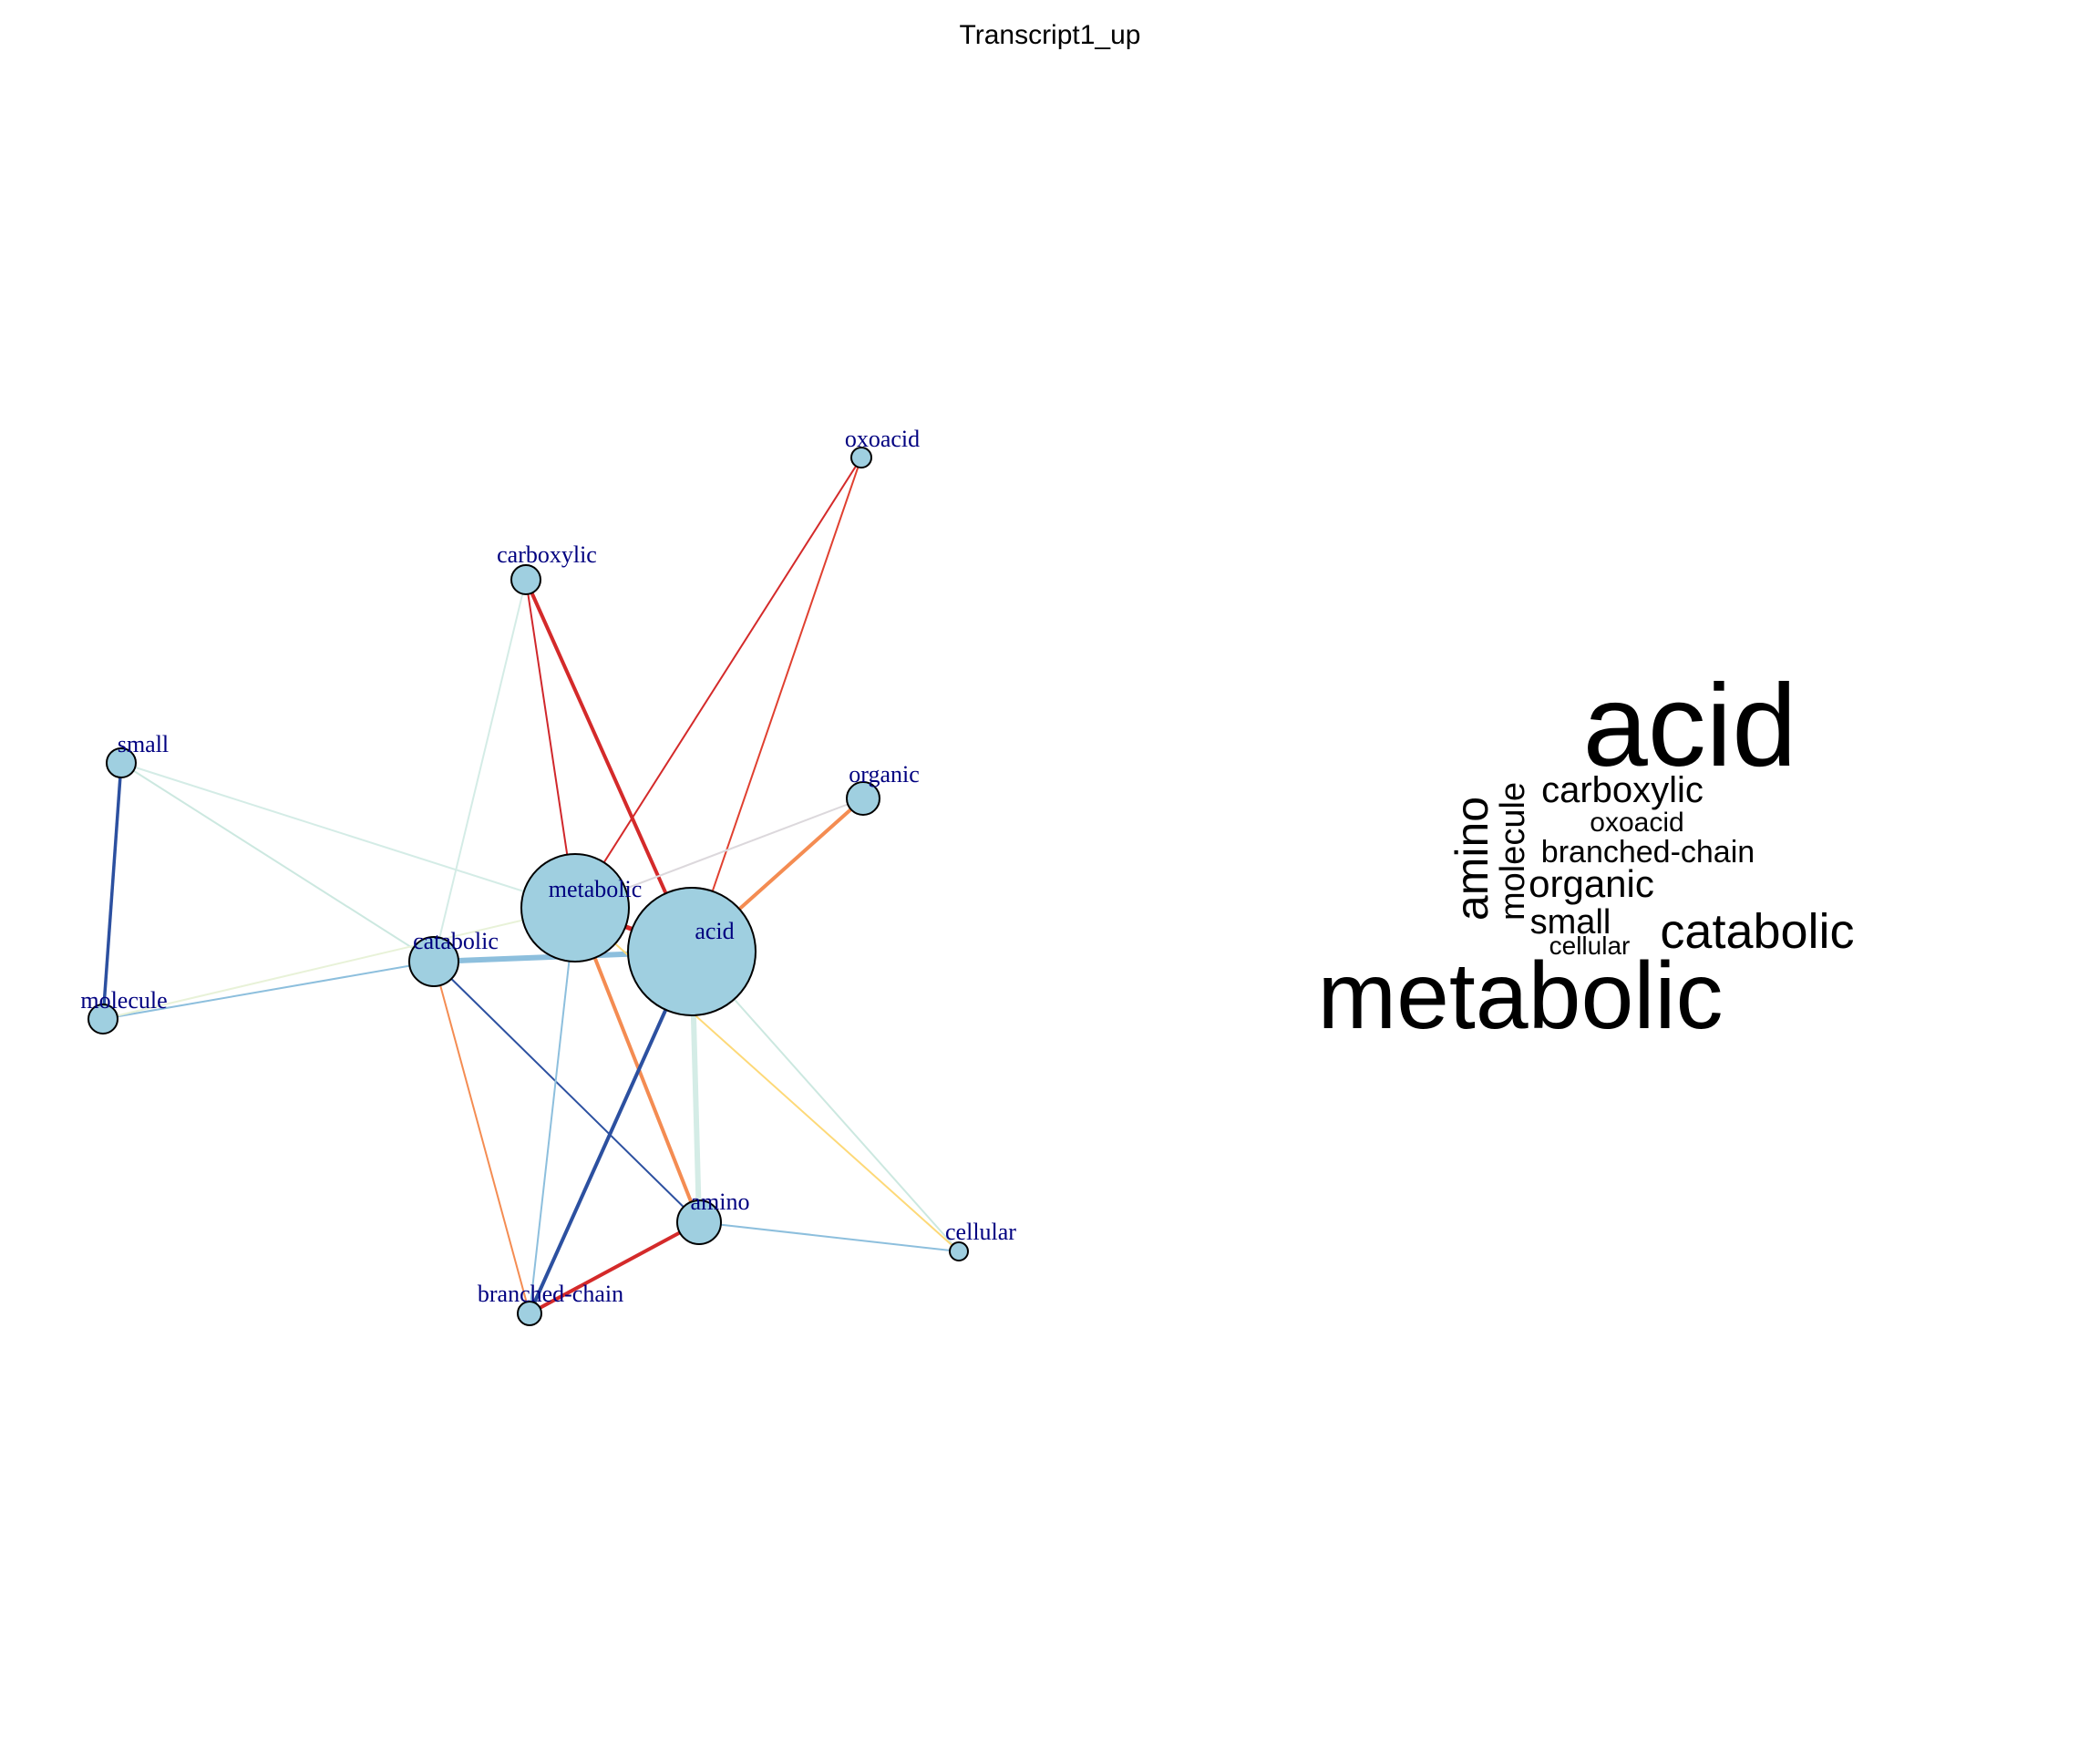  Describe the element at coordinates (143, 744) in the screenshot. I see `node-label-small: small` at that location.